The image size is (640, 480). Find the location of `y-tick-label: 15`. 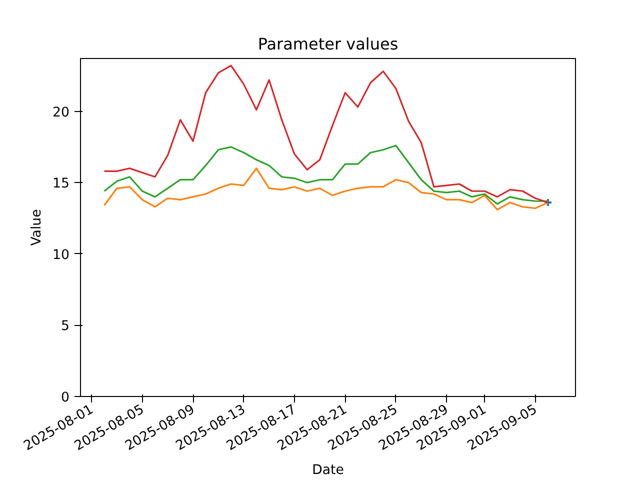

y-tick-label: 15 is located at coordinates (61, 184).